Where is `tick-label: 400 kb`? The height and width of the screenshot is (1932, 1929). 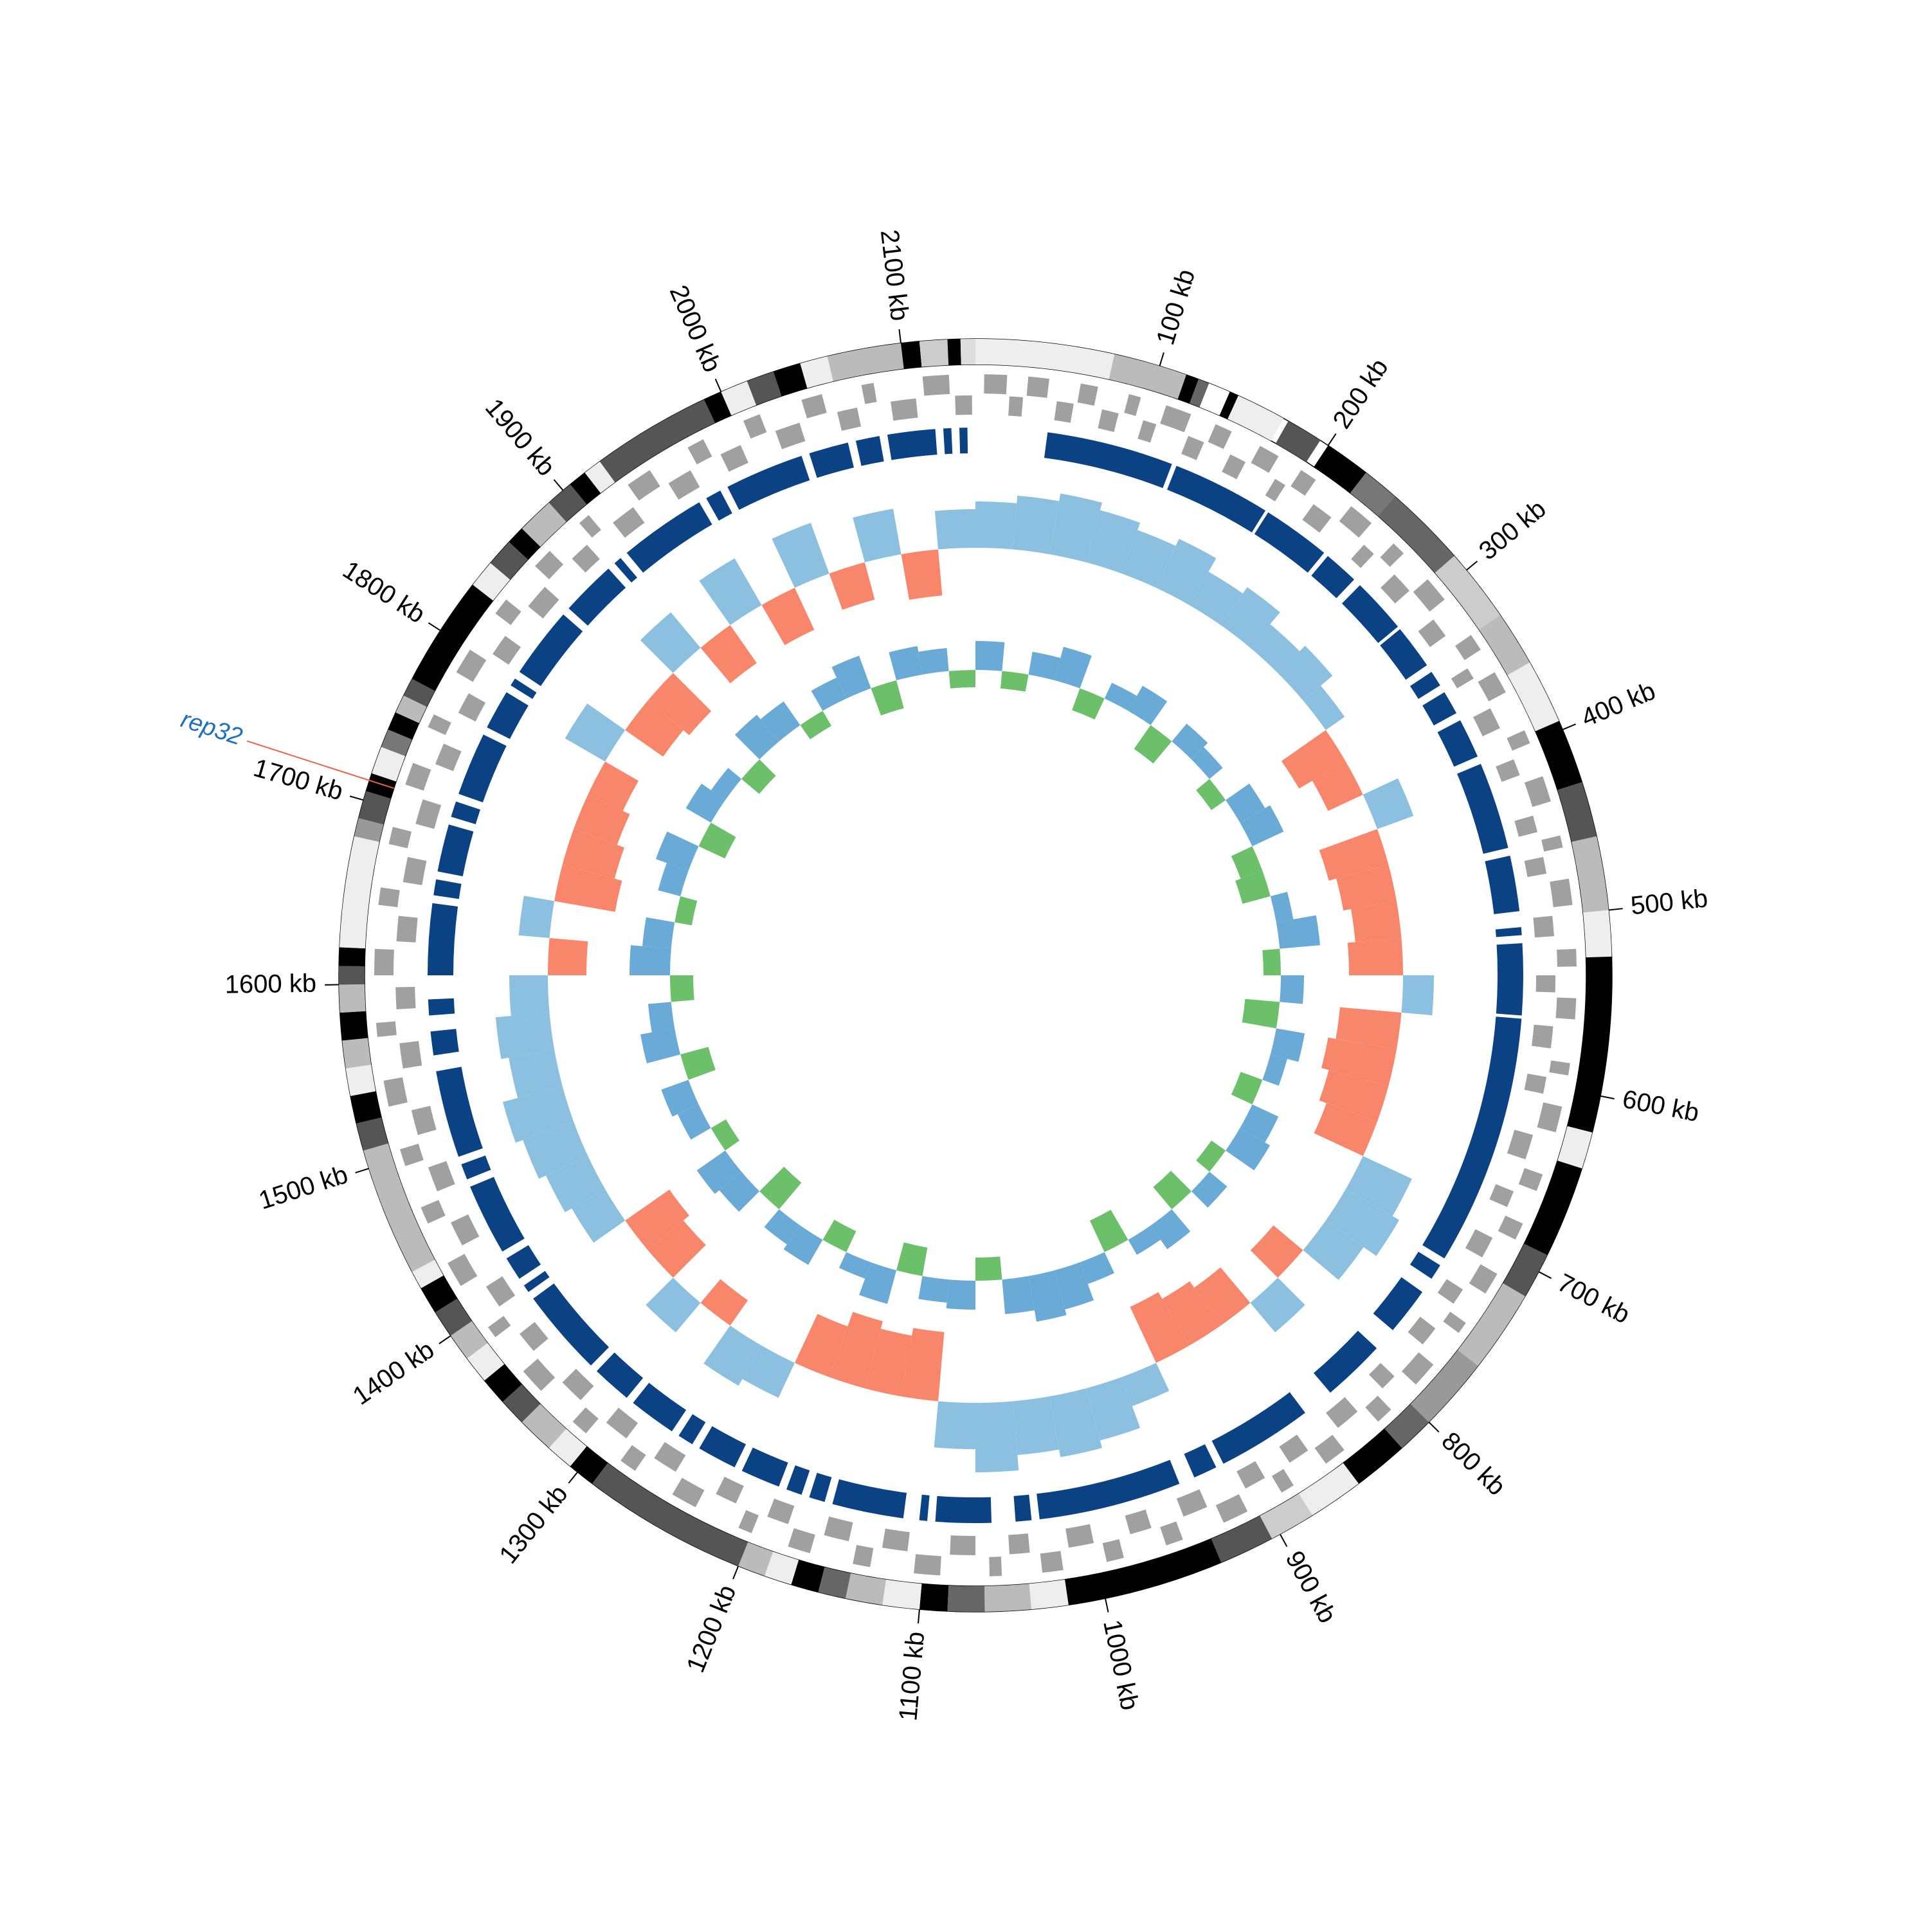
tick-label: 400 kb is located at coordinates (1618, 704).